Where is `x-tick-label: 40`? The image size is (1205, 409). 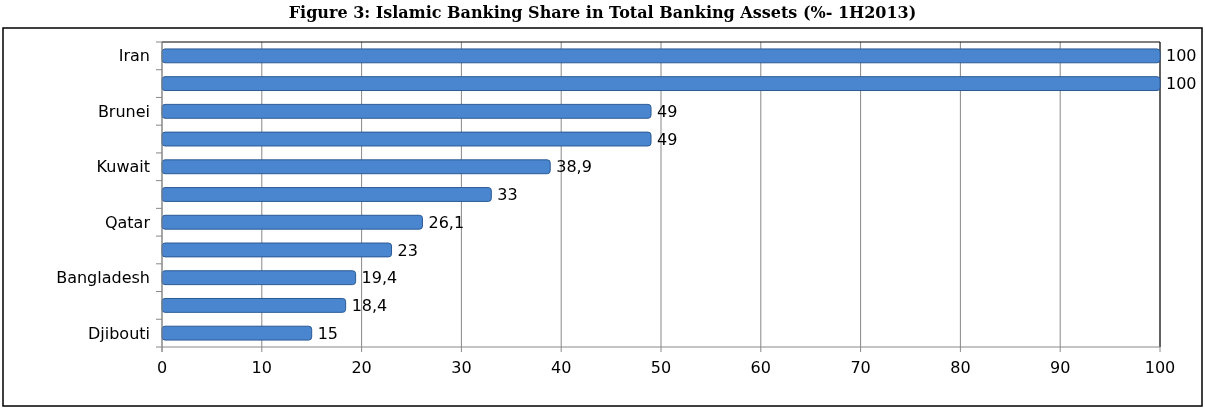
x-tick-label: 40 is located at coordinates (561, 367).